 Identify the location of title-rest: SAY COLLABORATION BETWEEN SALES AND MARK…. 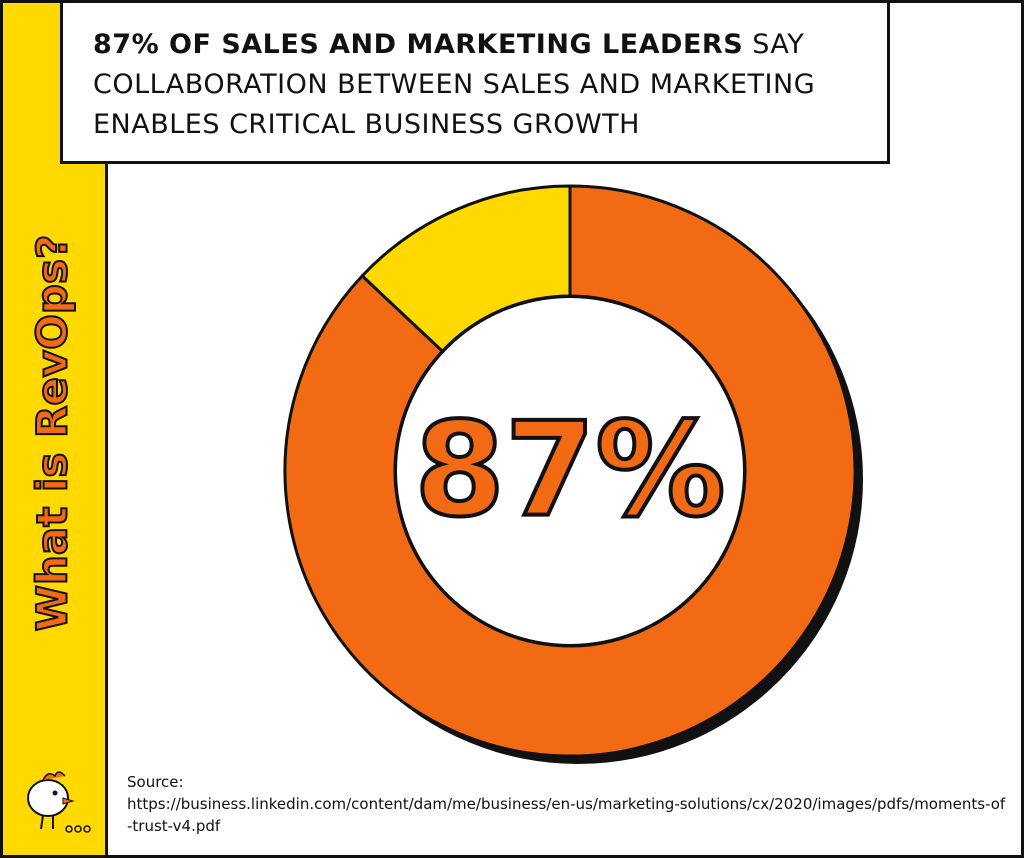
(454, 84).